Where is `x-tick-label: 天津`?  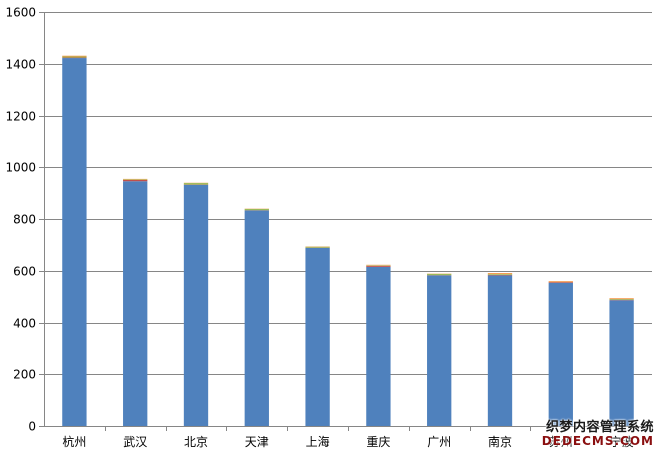
x-tick-label: 天津 is located at coordinates (257, 442).